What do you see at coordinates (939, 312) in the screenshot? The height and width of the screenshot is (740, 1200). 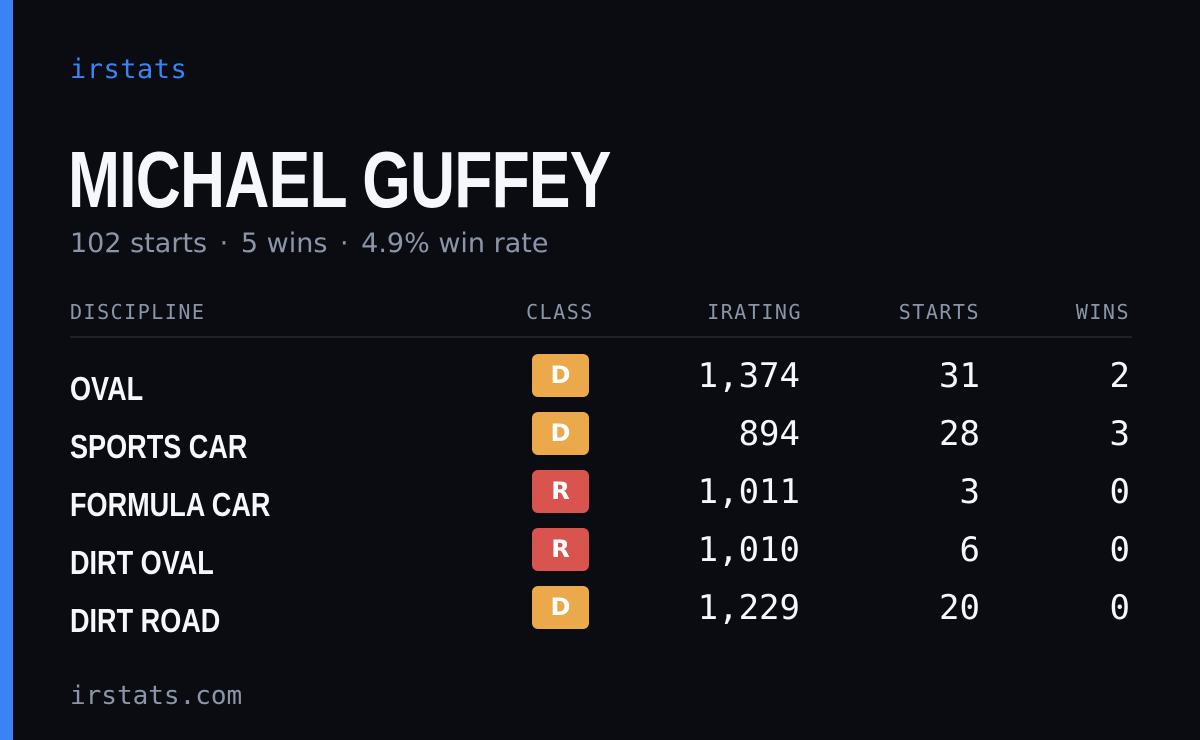 I see `header-starts: STARTS` at bounding box center [939, 312].